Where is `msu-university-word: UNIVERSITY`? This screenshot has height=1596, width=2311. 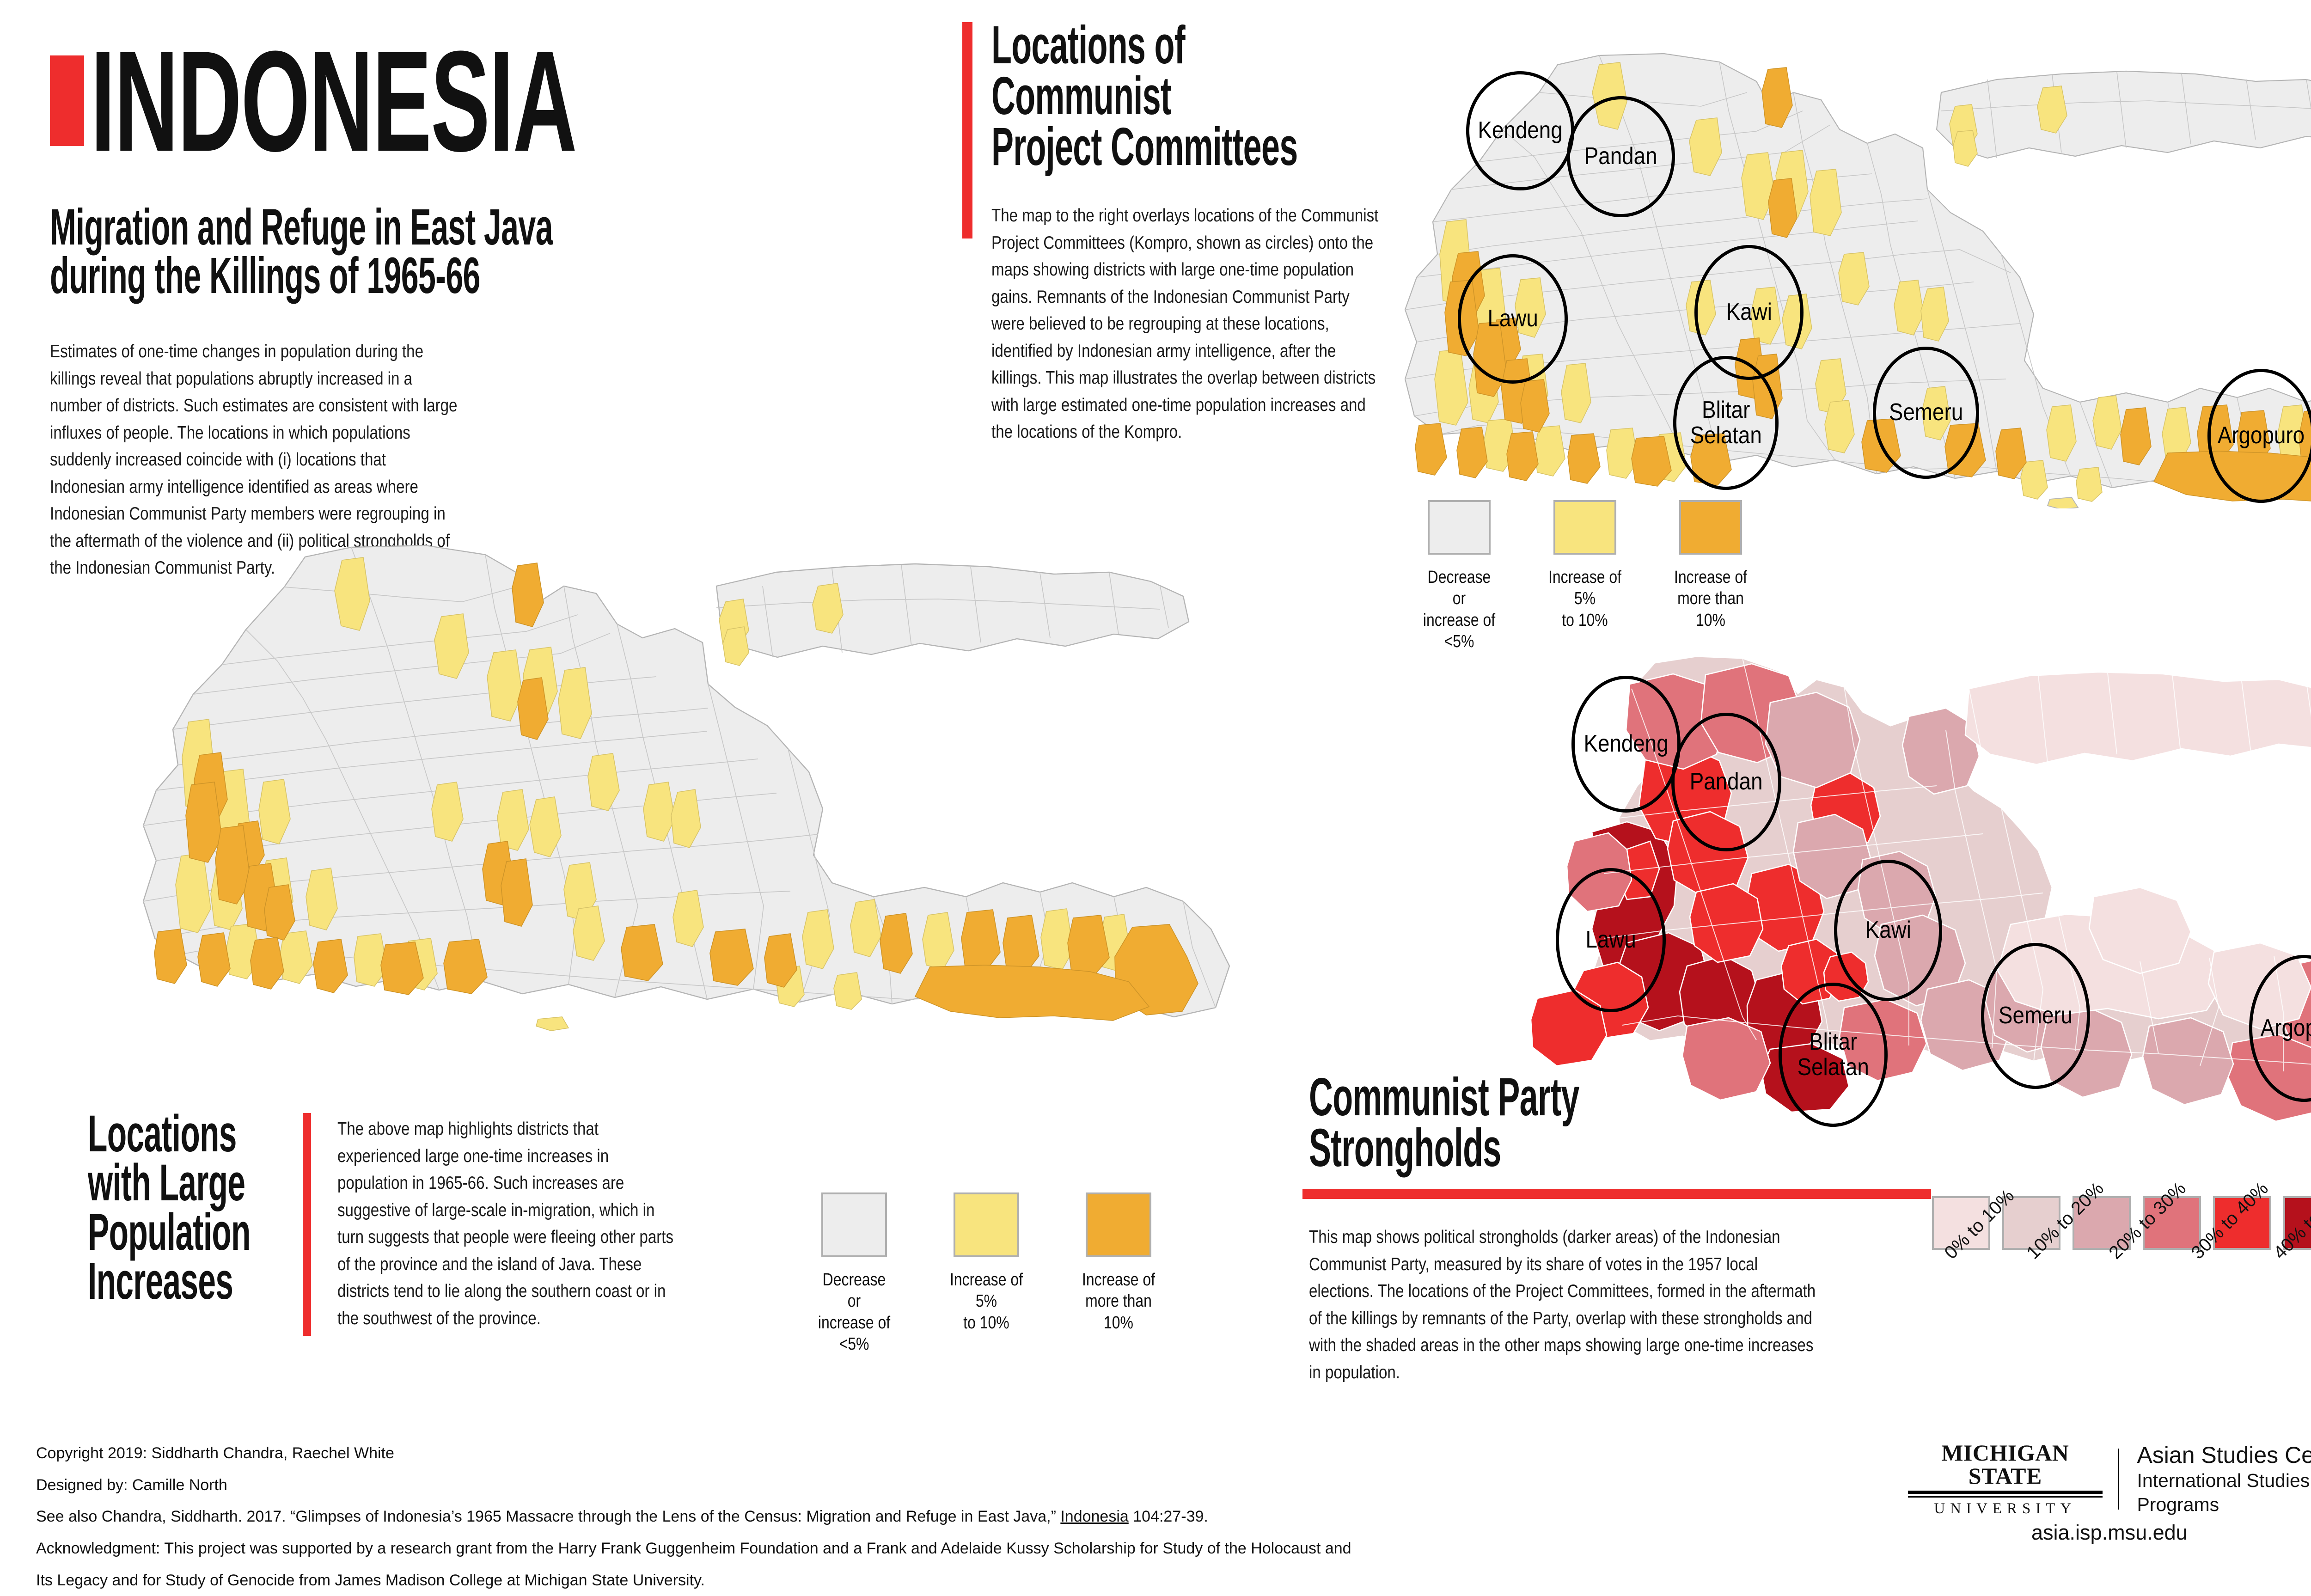 msu-university-word: UNIVERSITY is located at coordinates (2006, 1509).